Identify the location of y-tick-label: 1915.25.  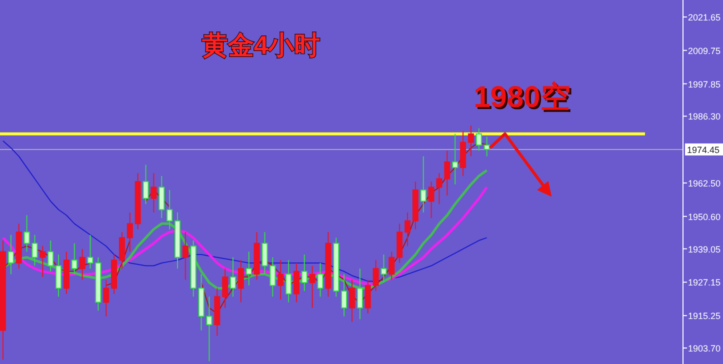
(704, 316).